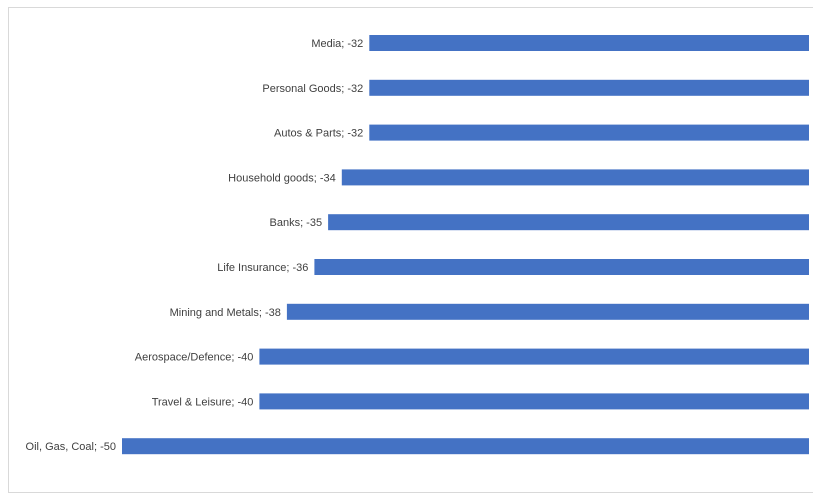 The image size is (813, 494). What do you see at coordinates (337, 44) in the screenshot?
I see `bar-data-label: Media; -32` at bounding box center [337, 44].